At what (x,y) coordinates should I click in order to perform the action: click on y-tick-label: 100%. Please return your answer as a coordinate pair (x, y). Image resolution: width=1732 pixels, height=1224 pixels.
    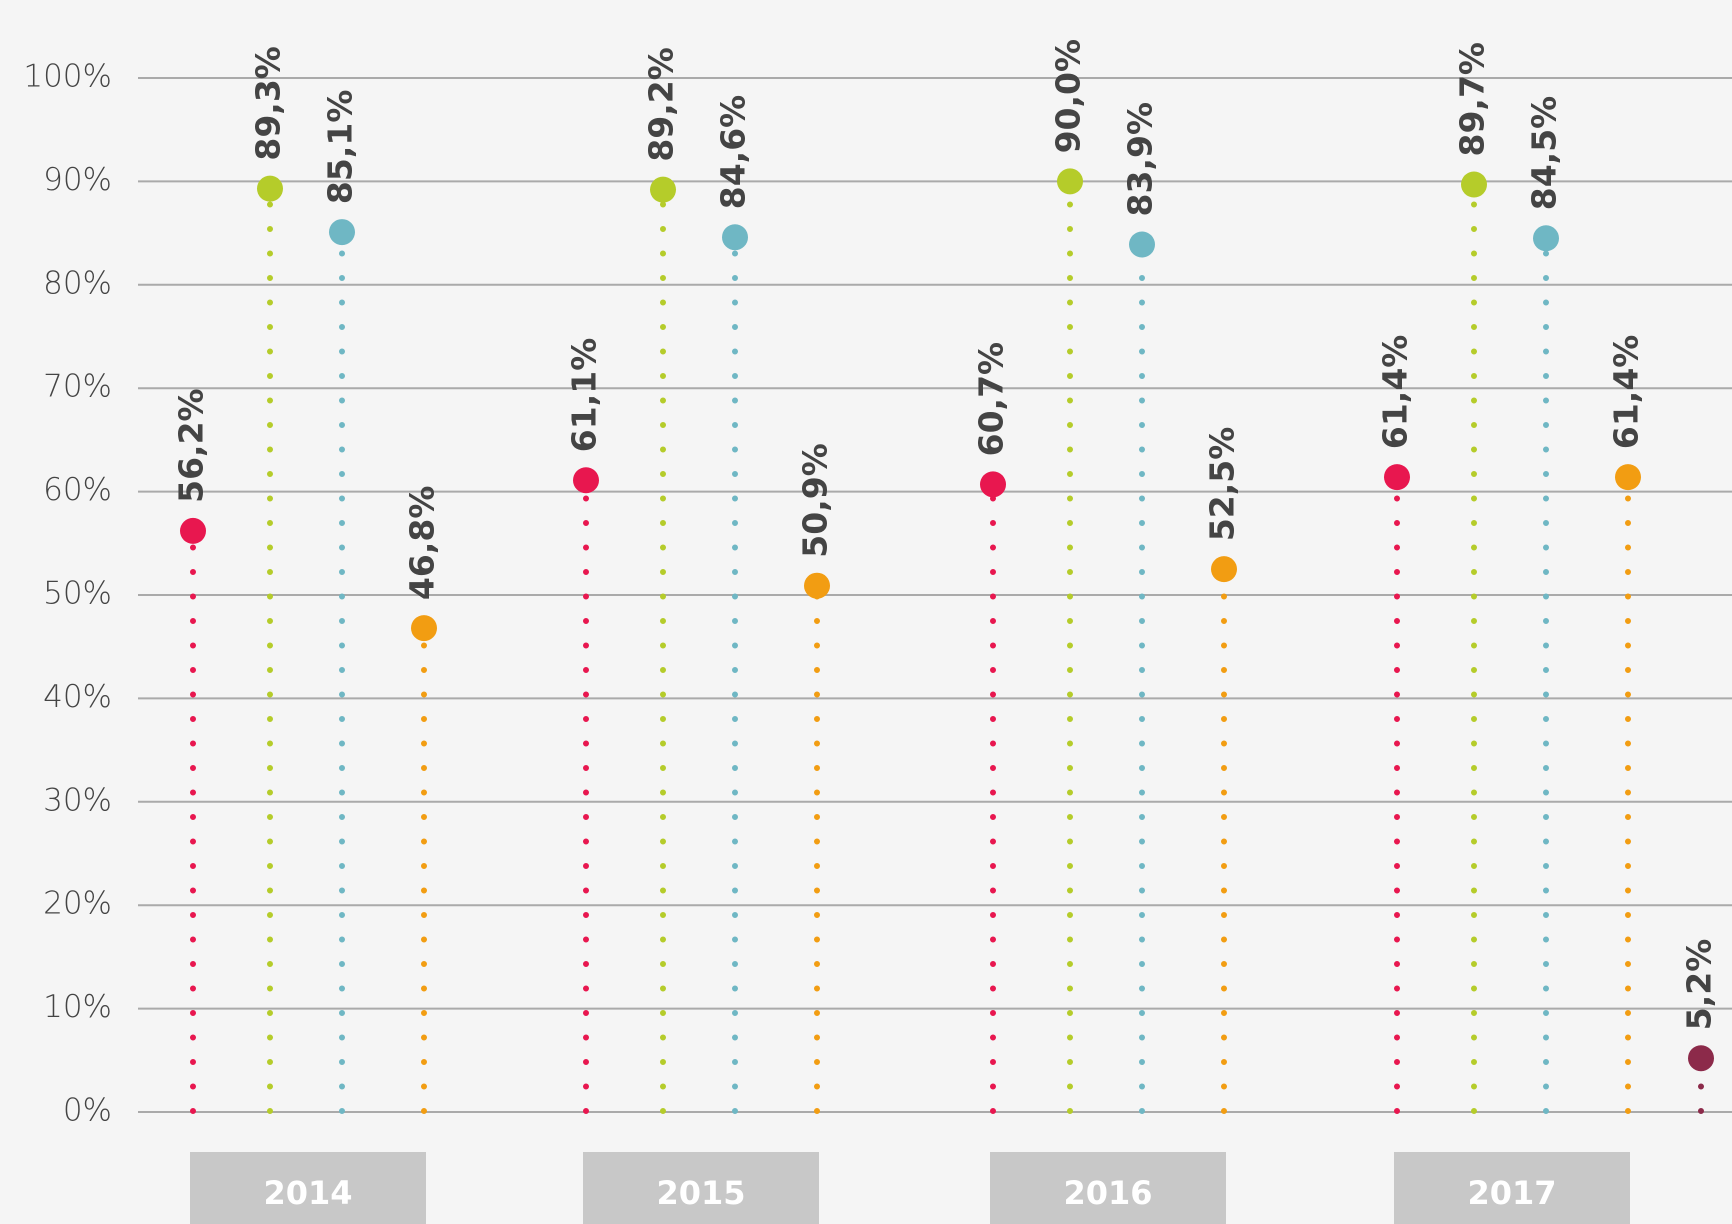
    Looking at the image, I should click on (67, 77).